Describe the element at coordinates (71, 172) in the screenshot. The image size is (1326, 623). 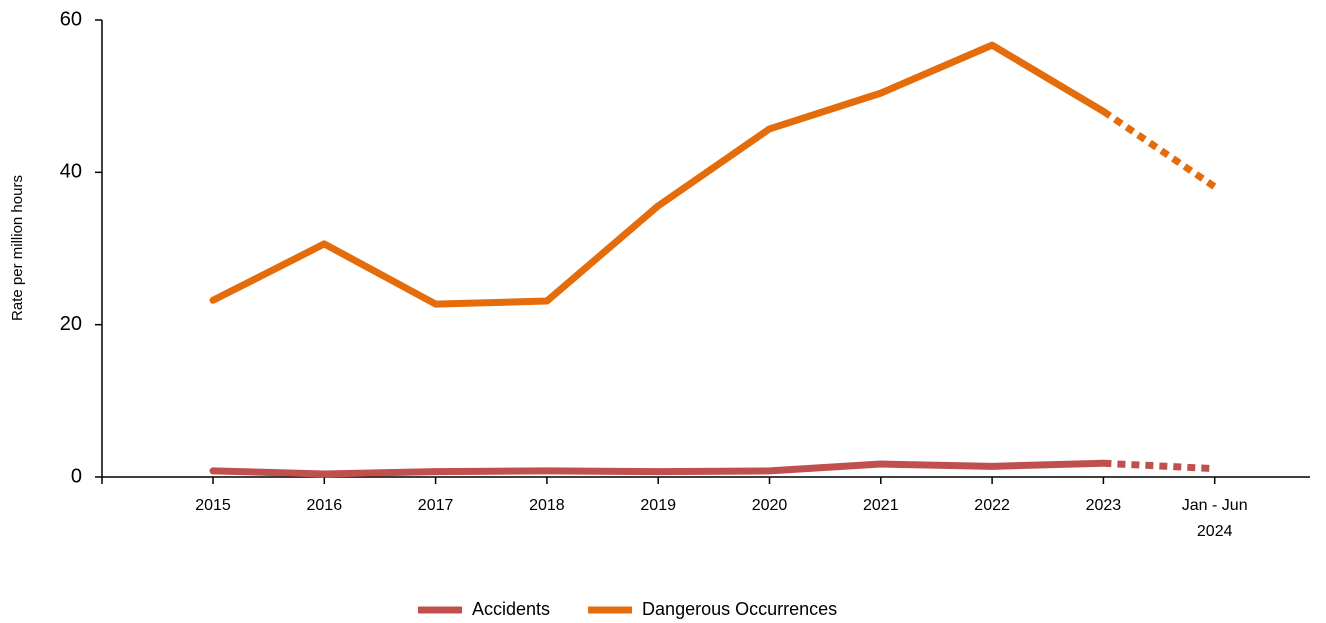
I see `y-tick-label: 40` at that location.